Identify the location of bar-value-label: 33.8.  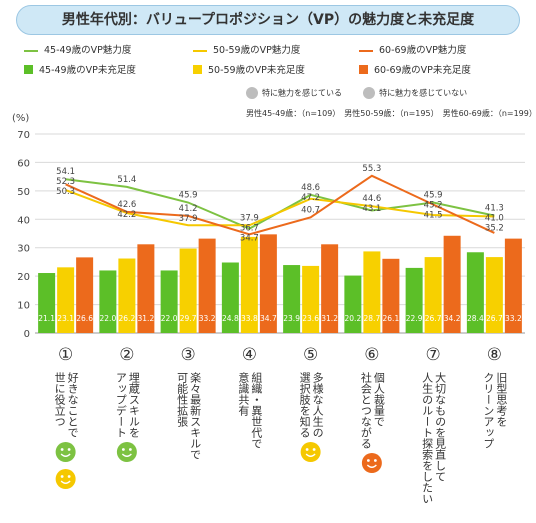
(249, 318).